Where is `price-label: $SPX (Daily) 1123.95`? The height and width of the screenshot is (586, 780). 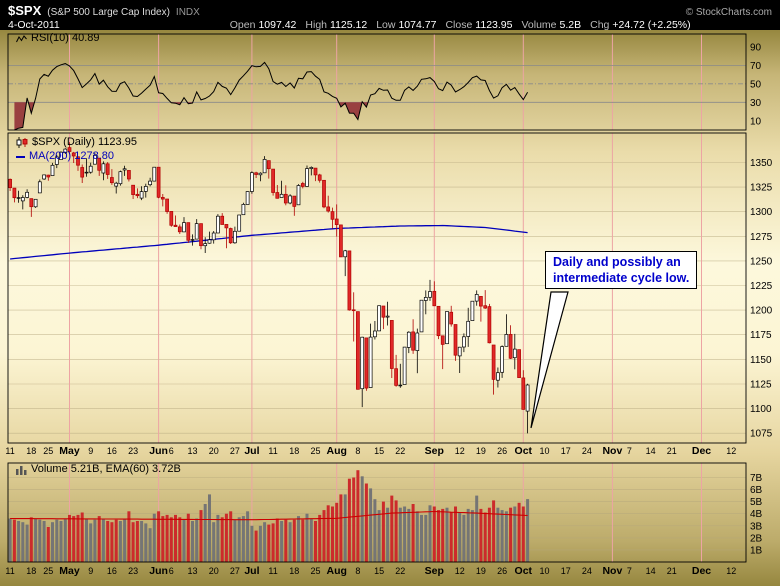
price-label: $SPX (Daily) 1123.95 is located at coordinates (76, 142).